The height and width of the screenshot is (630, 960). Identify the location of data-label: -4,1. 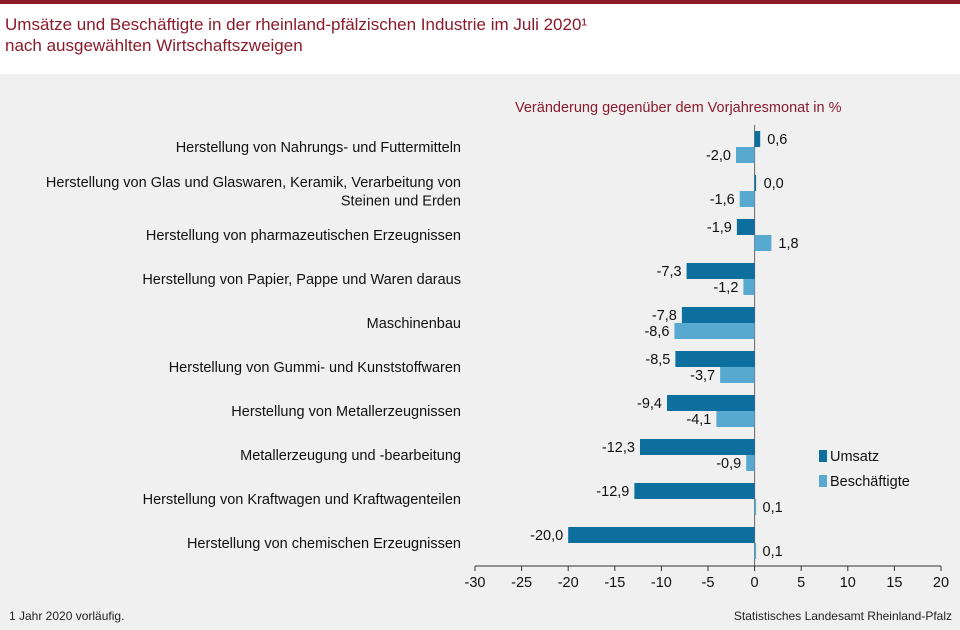
(698, 420).